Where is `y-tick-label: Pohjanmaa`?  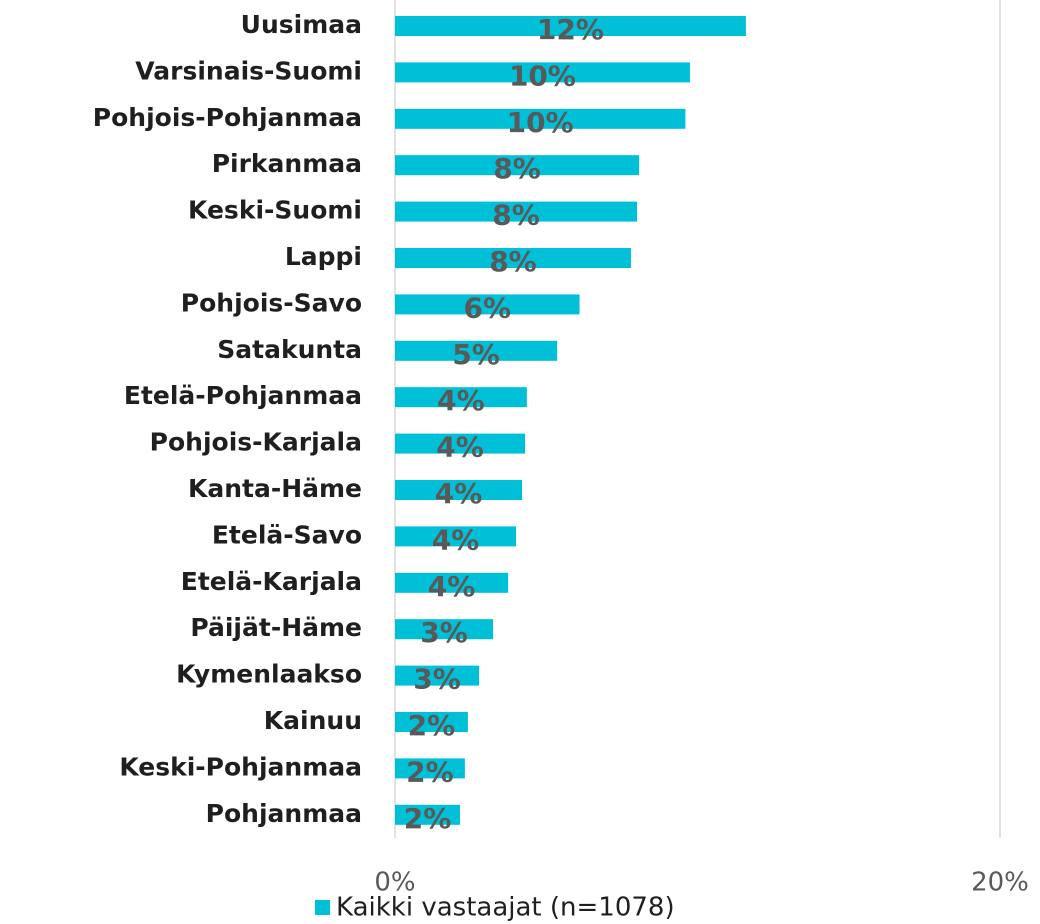
y-tick-label: Pohjanmaa is located at coordinates (284, 813).